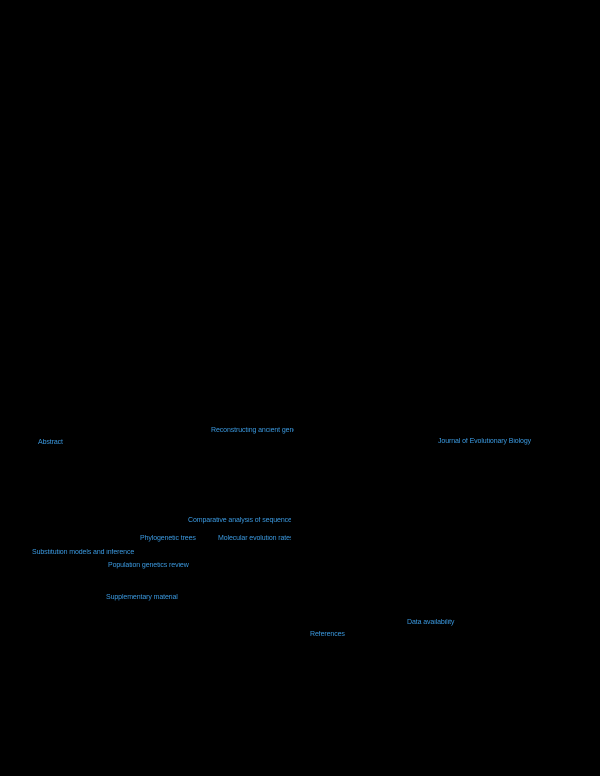  What do you see at coordinates (485, 441) in the screenshot?
I see `link-text: Journal of Evolutionary Biology` at bounding box center [485, 441].